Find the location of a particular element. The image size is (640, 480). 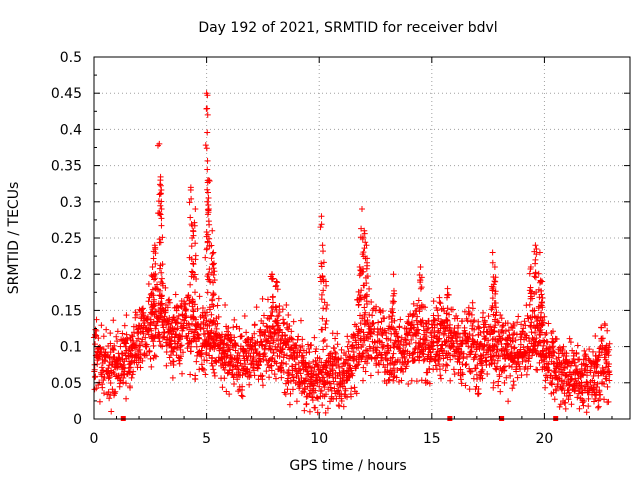

x-axis-title: GPS time / hours is located at coordinates (347, 466).